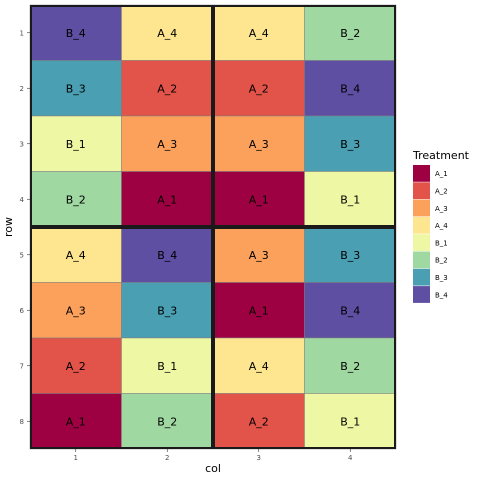 Image resolution: width=480 pixels, height=480 pixels. What do you see at coordinates (167, 458) in the screenshot?
I see `x-tick-label: 2` at bounding box center [167, 458].